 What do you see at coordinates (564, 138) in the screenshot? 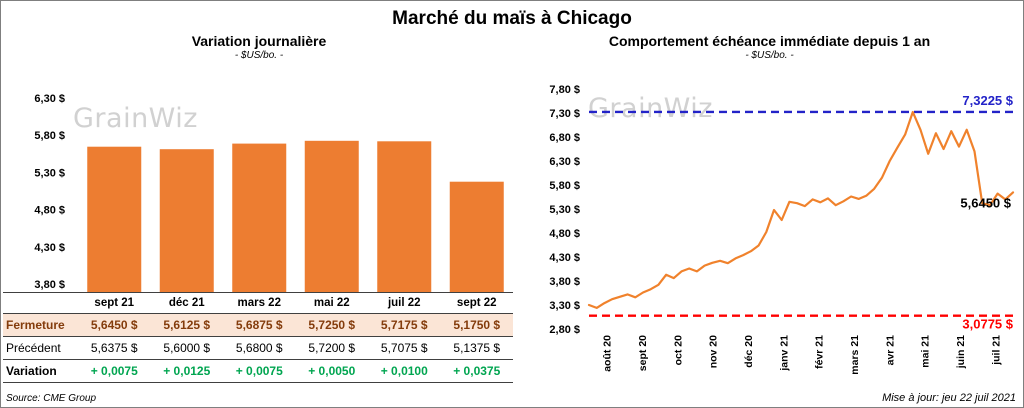
I see `svg-text: 6,80 $` at bounding box center [564, 138].